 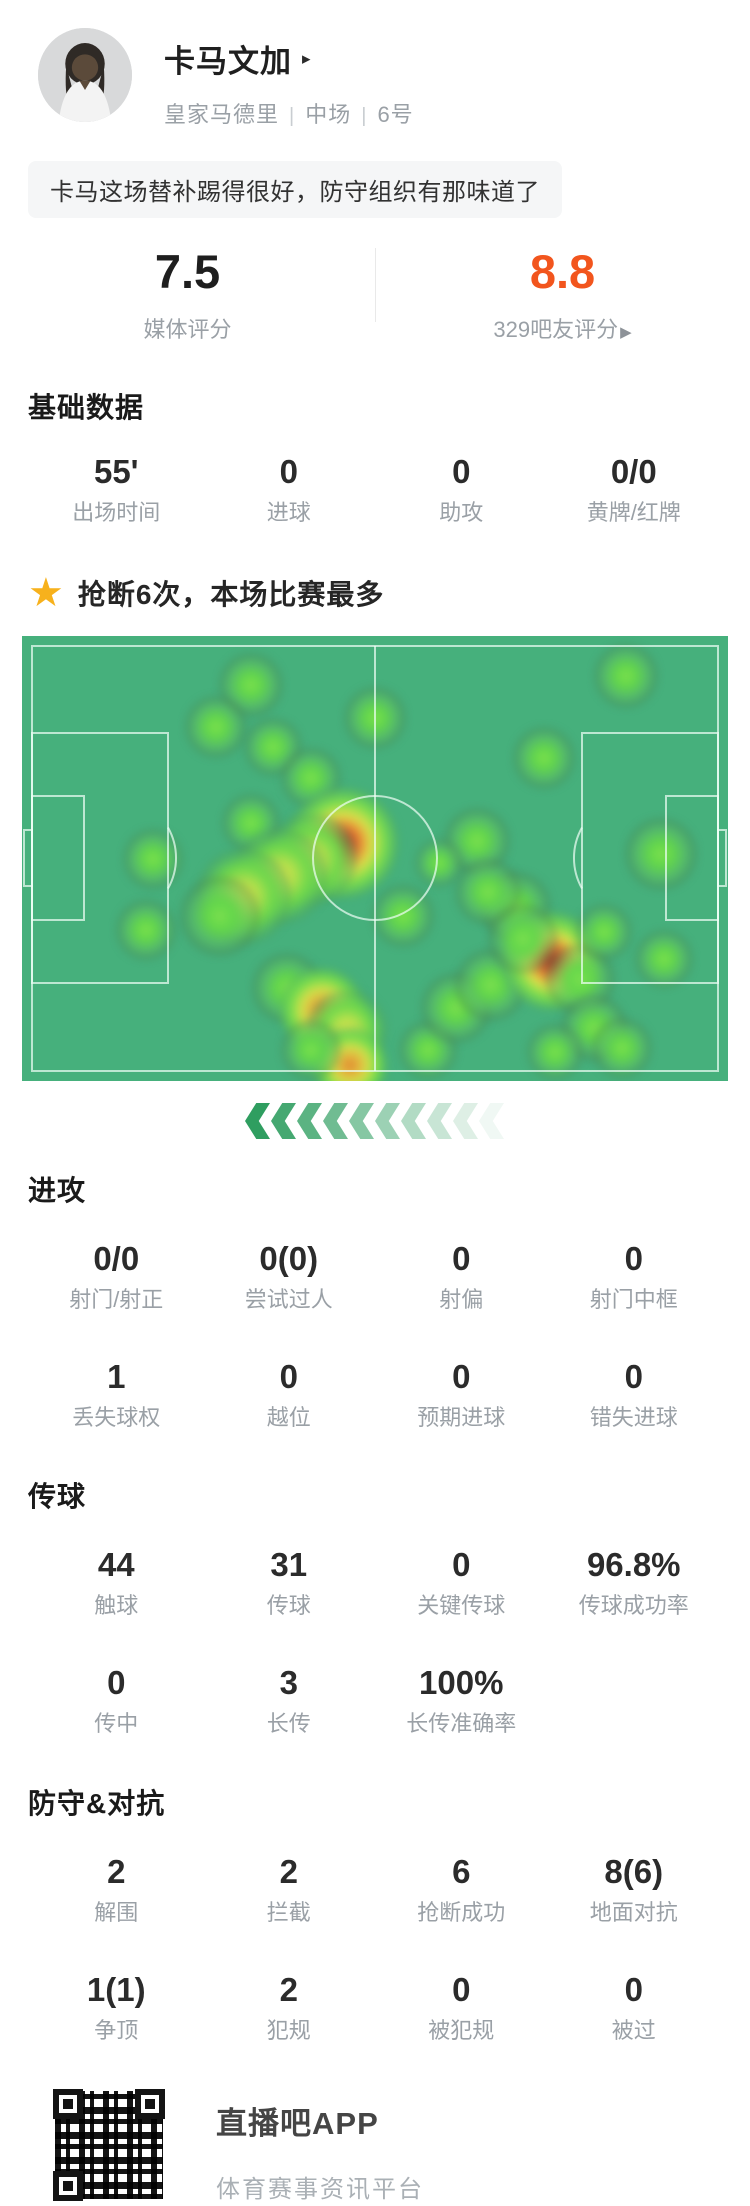 I want to click on app-name: 直播吧APP, so click(x=297, y=2123).